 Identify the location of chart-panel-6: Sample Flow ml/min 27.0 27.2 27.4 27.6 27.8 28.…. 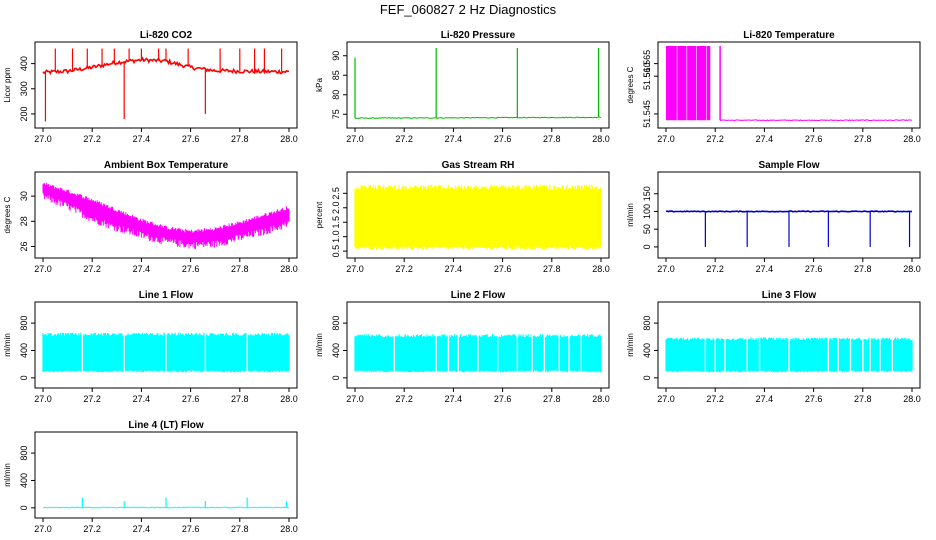
(773, 217).